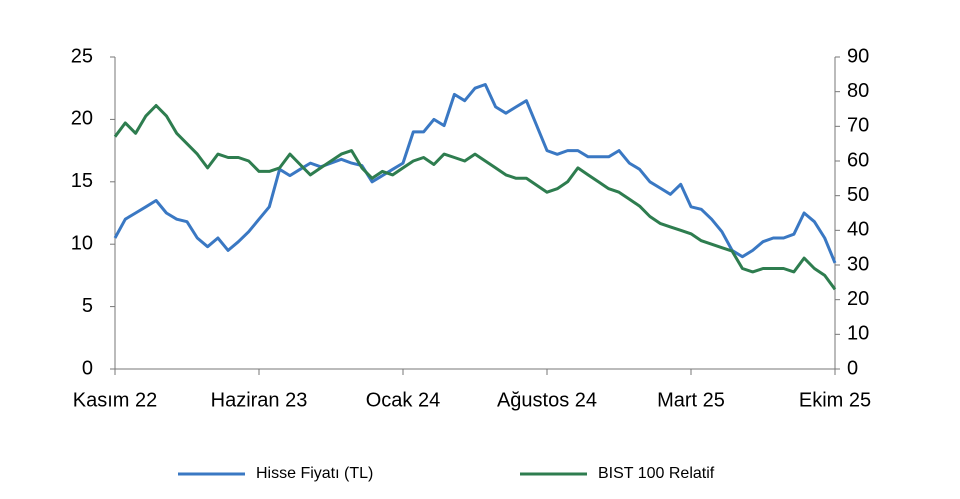 The height and width of the screenshot is (499, 960). Describe the element at coordinates (858, 334) in the screenshot. I see `y2-tick-label: 10` at that location.